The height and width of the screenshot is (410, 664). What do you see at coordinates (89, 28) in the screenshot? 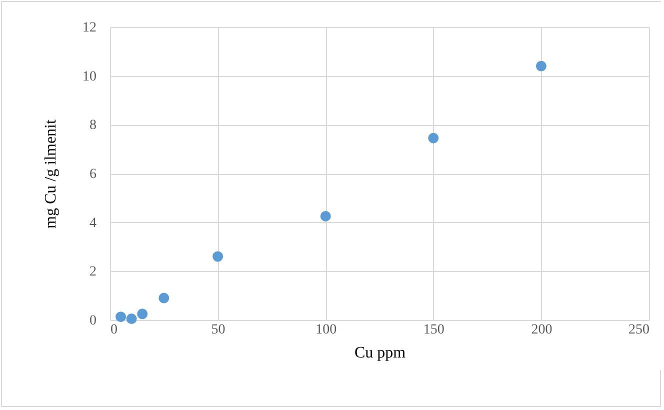
I see `y-tick-label: 12` at bounding box center [89, 28].